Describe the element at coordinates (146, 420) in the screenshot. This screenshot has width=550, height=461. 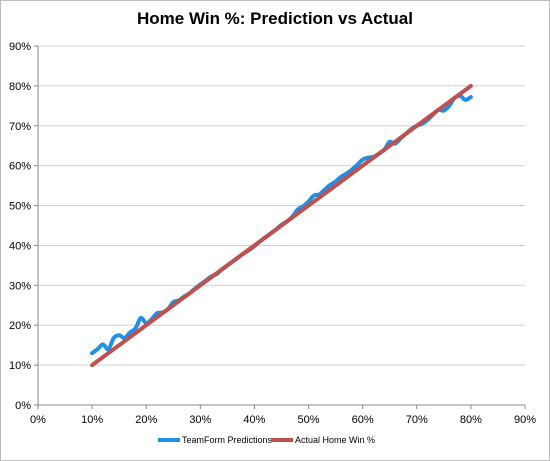
I see `x-tick-label: 20%` at that location.